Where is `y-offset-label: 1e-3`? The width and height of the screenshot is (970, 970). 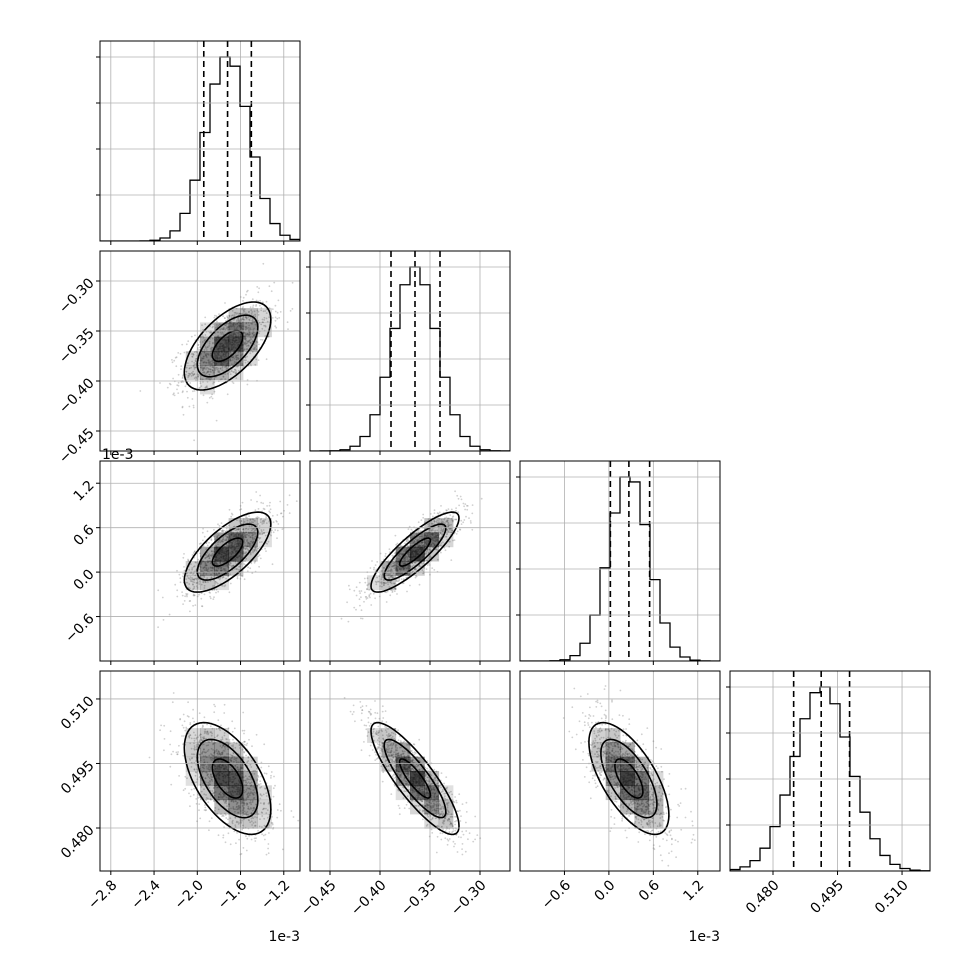
y-offset-label: 1e-3 is located at coordinates (117, 455).